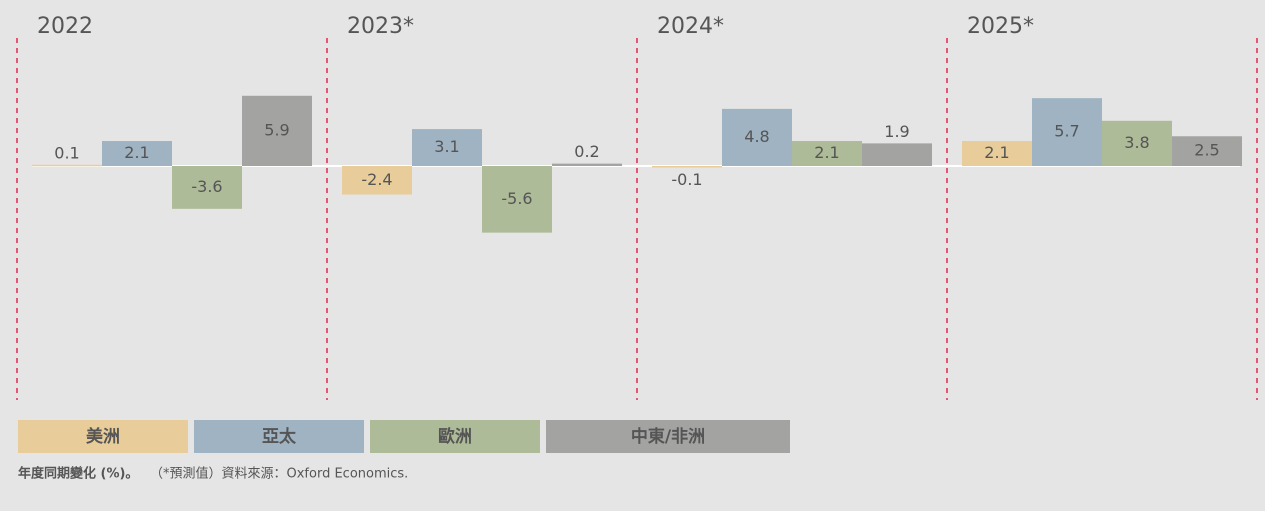 The image size is (1265, 511). Describe the element at coordinates (78, 474) in the screenshot. I see `note-bold: 年度同期變化 (%)。` at that location.